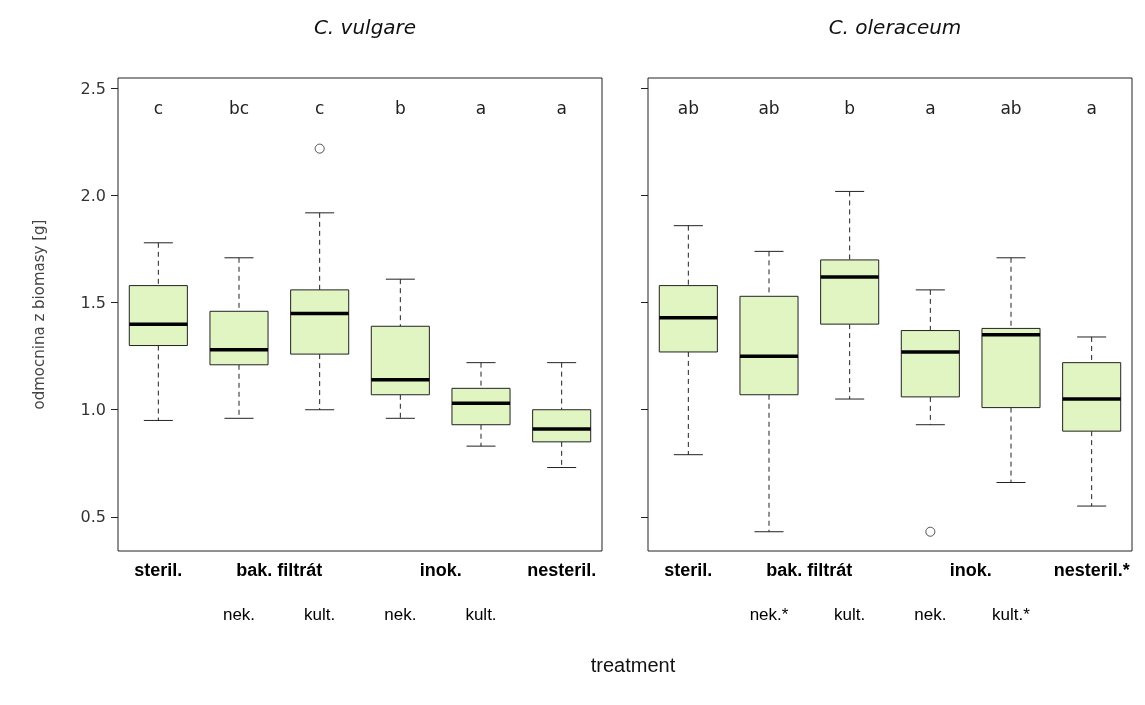  Describe the element at coordinates (38, 314) in the screenshot. I see `y-axis-title: odmocnina z biomasy [g]` at that location.